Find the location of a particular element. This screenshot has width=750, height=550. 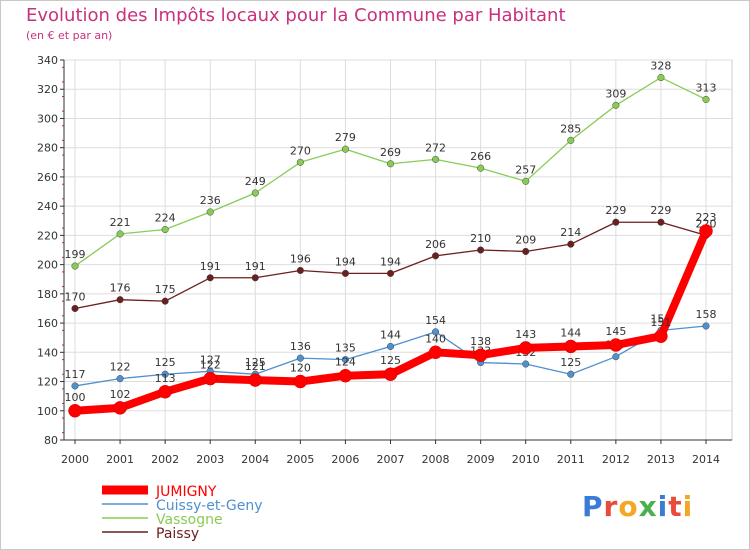

y-tick-label: 260 is located at coordinates (47, 177).